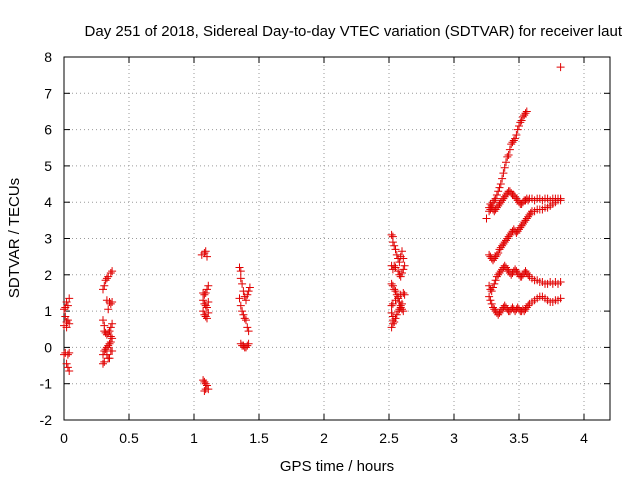 The width and height of the screenshot is (640, 480). Describe the element at coordinates (48, 57) in the screenshot. I see `y-tick-label: 8` at that location.